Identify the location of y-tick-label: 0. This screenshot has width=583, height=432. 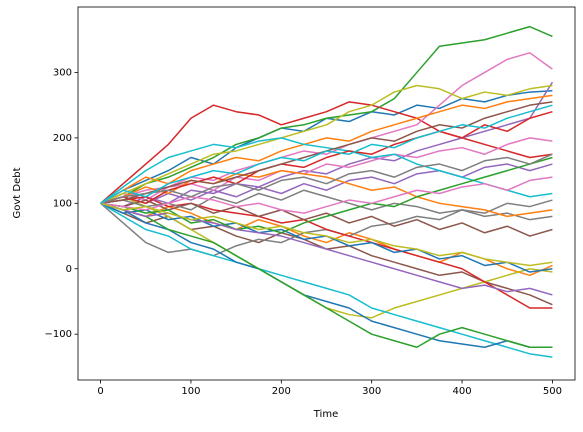
(69, 269).